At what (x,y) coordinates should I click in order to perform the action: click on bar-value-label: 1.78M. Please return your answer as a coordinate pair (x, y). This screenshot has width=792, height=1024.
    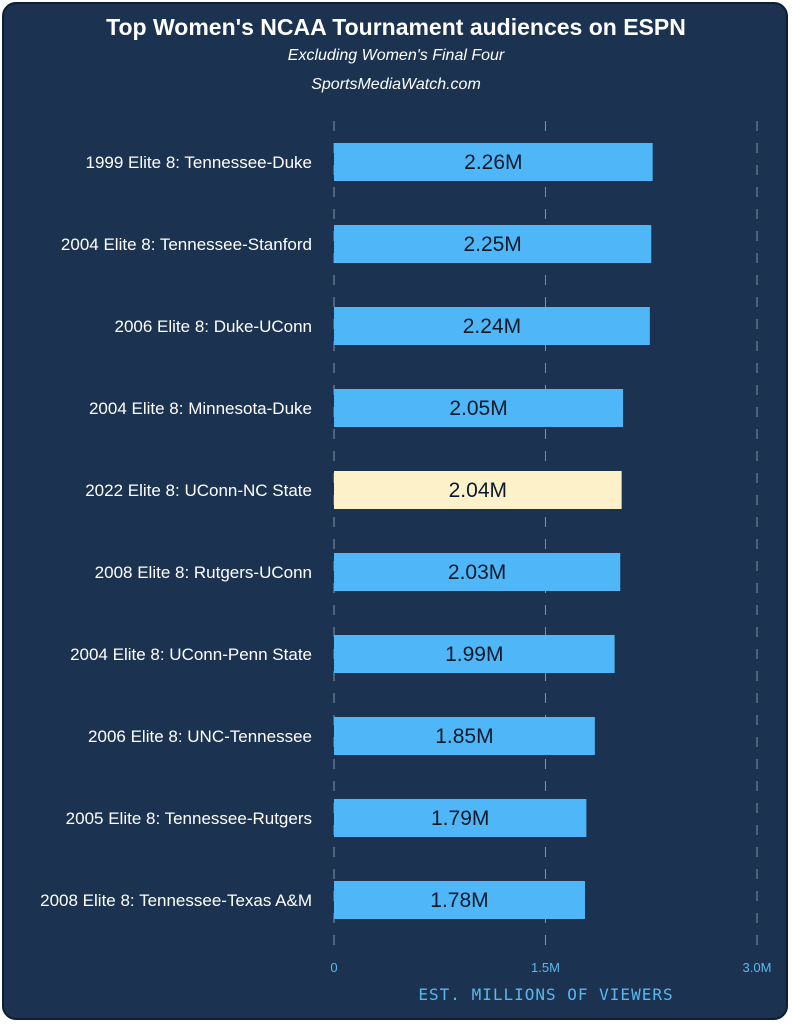
    Looking at the image, I should click on (459, 900).